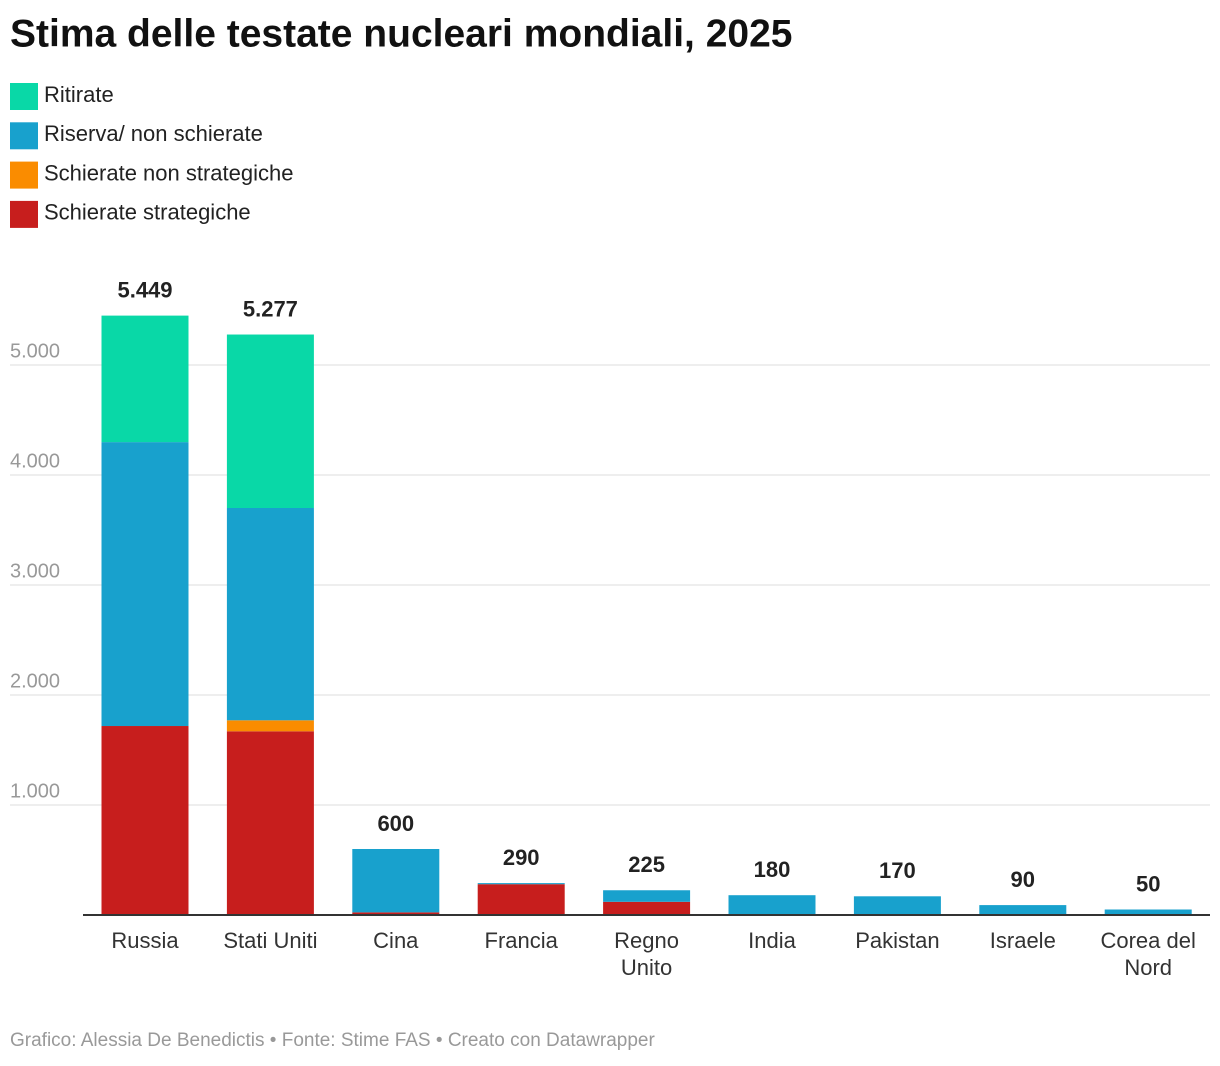 This screenshot has width=1220, height=1066. I want to click on total-label: 5.449, so click(144, 289).